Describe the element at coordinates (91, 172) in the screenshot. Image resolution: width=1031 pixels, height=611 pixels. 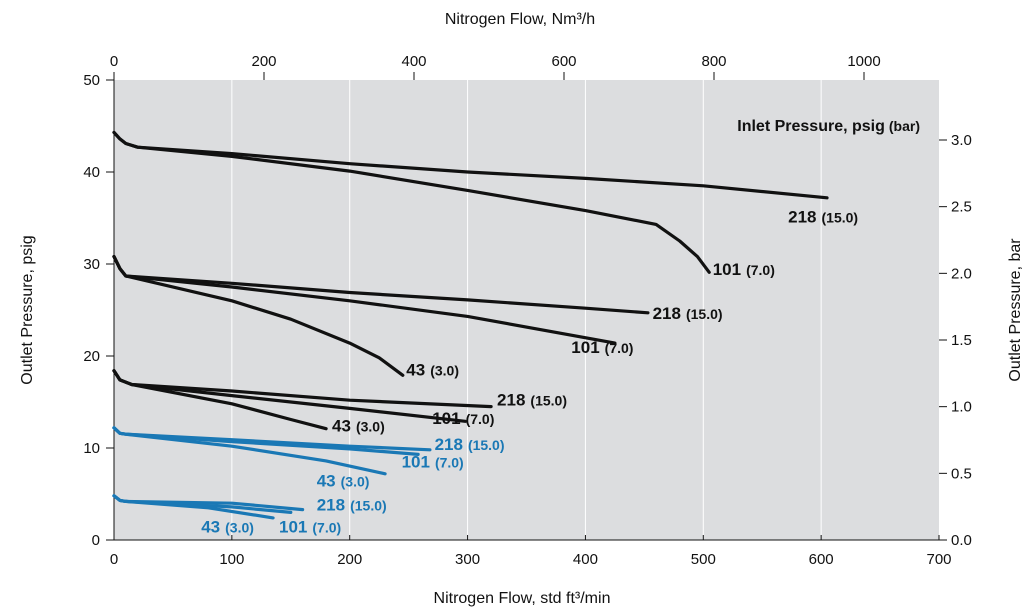
I see `y-tick-label: 40` at that location.